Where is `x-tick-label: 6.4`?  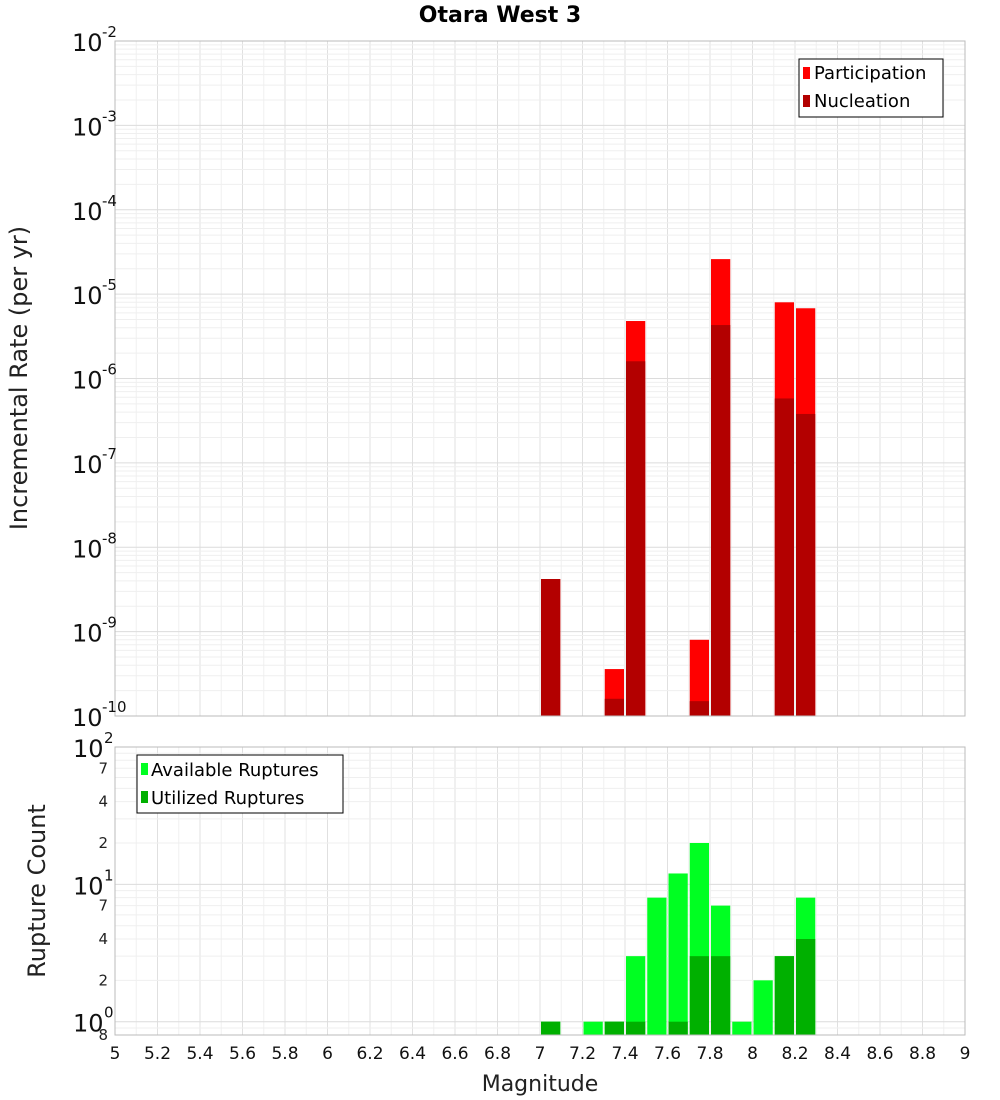
x-tick-label: 6.4 is located at coordinates (412, 1054).